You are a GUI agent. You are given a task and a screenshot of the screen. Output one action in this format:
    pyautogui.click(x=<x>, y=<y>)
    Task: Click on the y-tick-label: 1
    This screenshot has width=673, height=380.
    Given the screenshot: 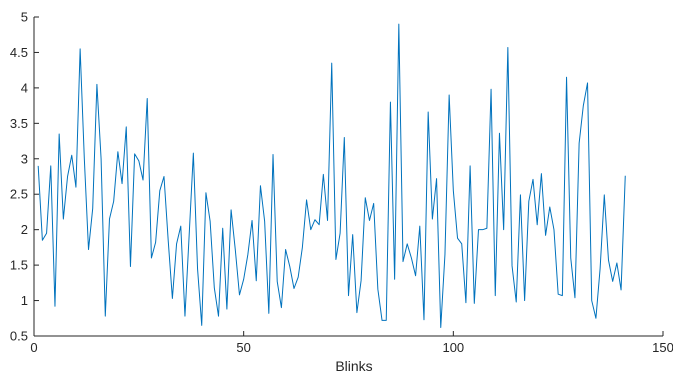 What is the action you would take?
    pyautogui.click(x=24, y=300)
    